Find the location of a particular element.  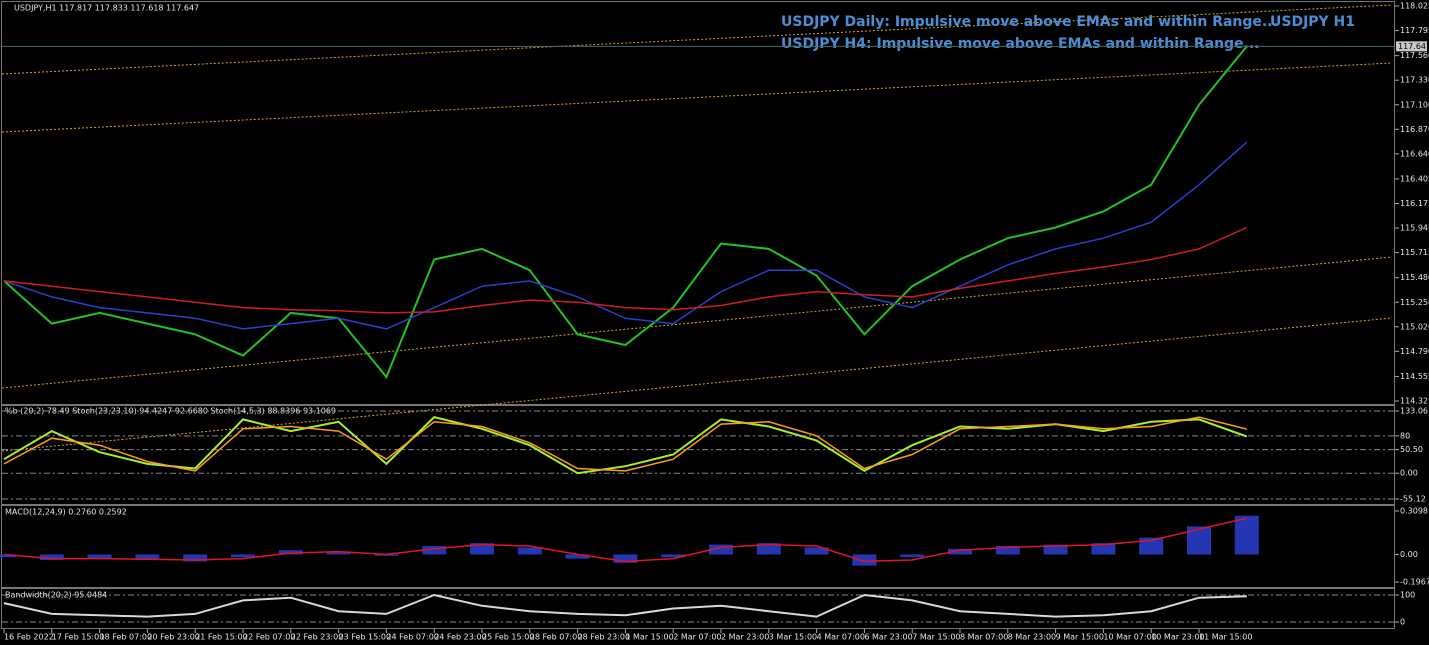

x-tick-label: 8 Mar 23:00 is located at coordinates (1032, 637).